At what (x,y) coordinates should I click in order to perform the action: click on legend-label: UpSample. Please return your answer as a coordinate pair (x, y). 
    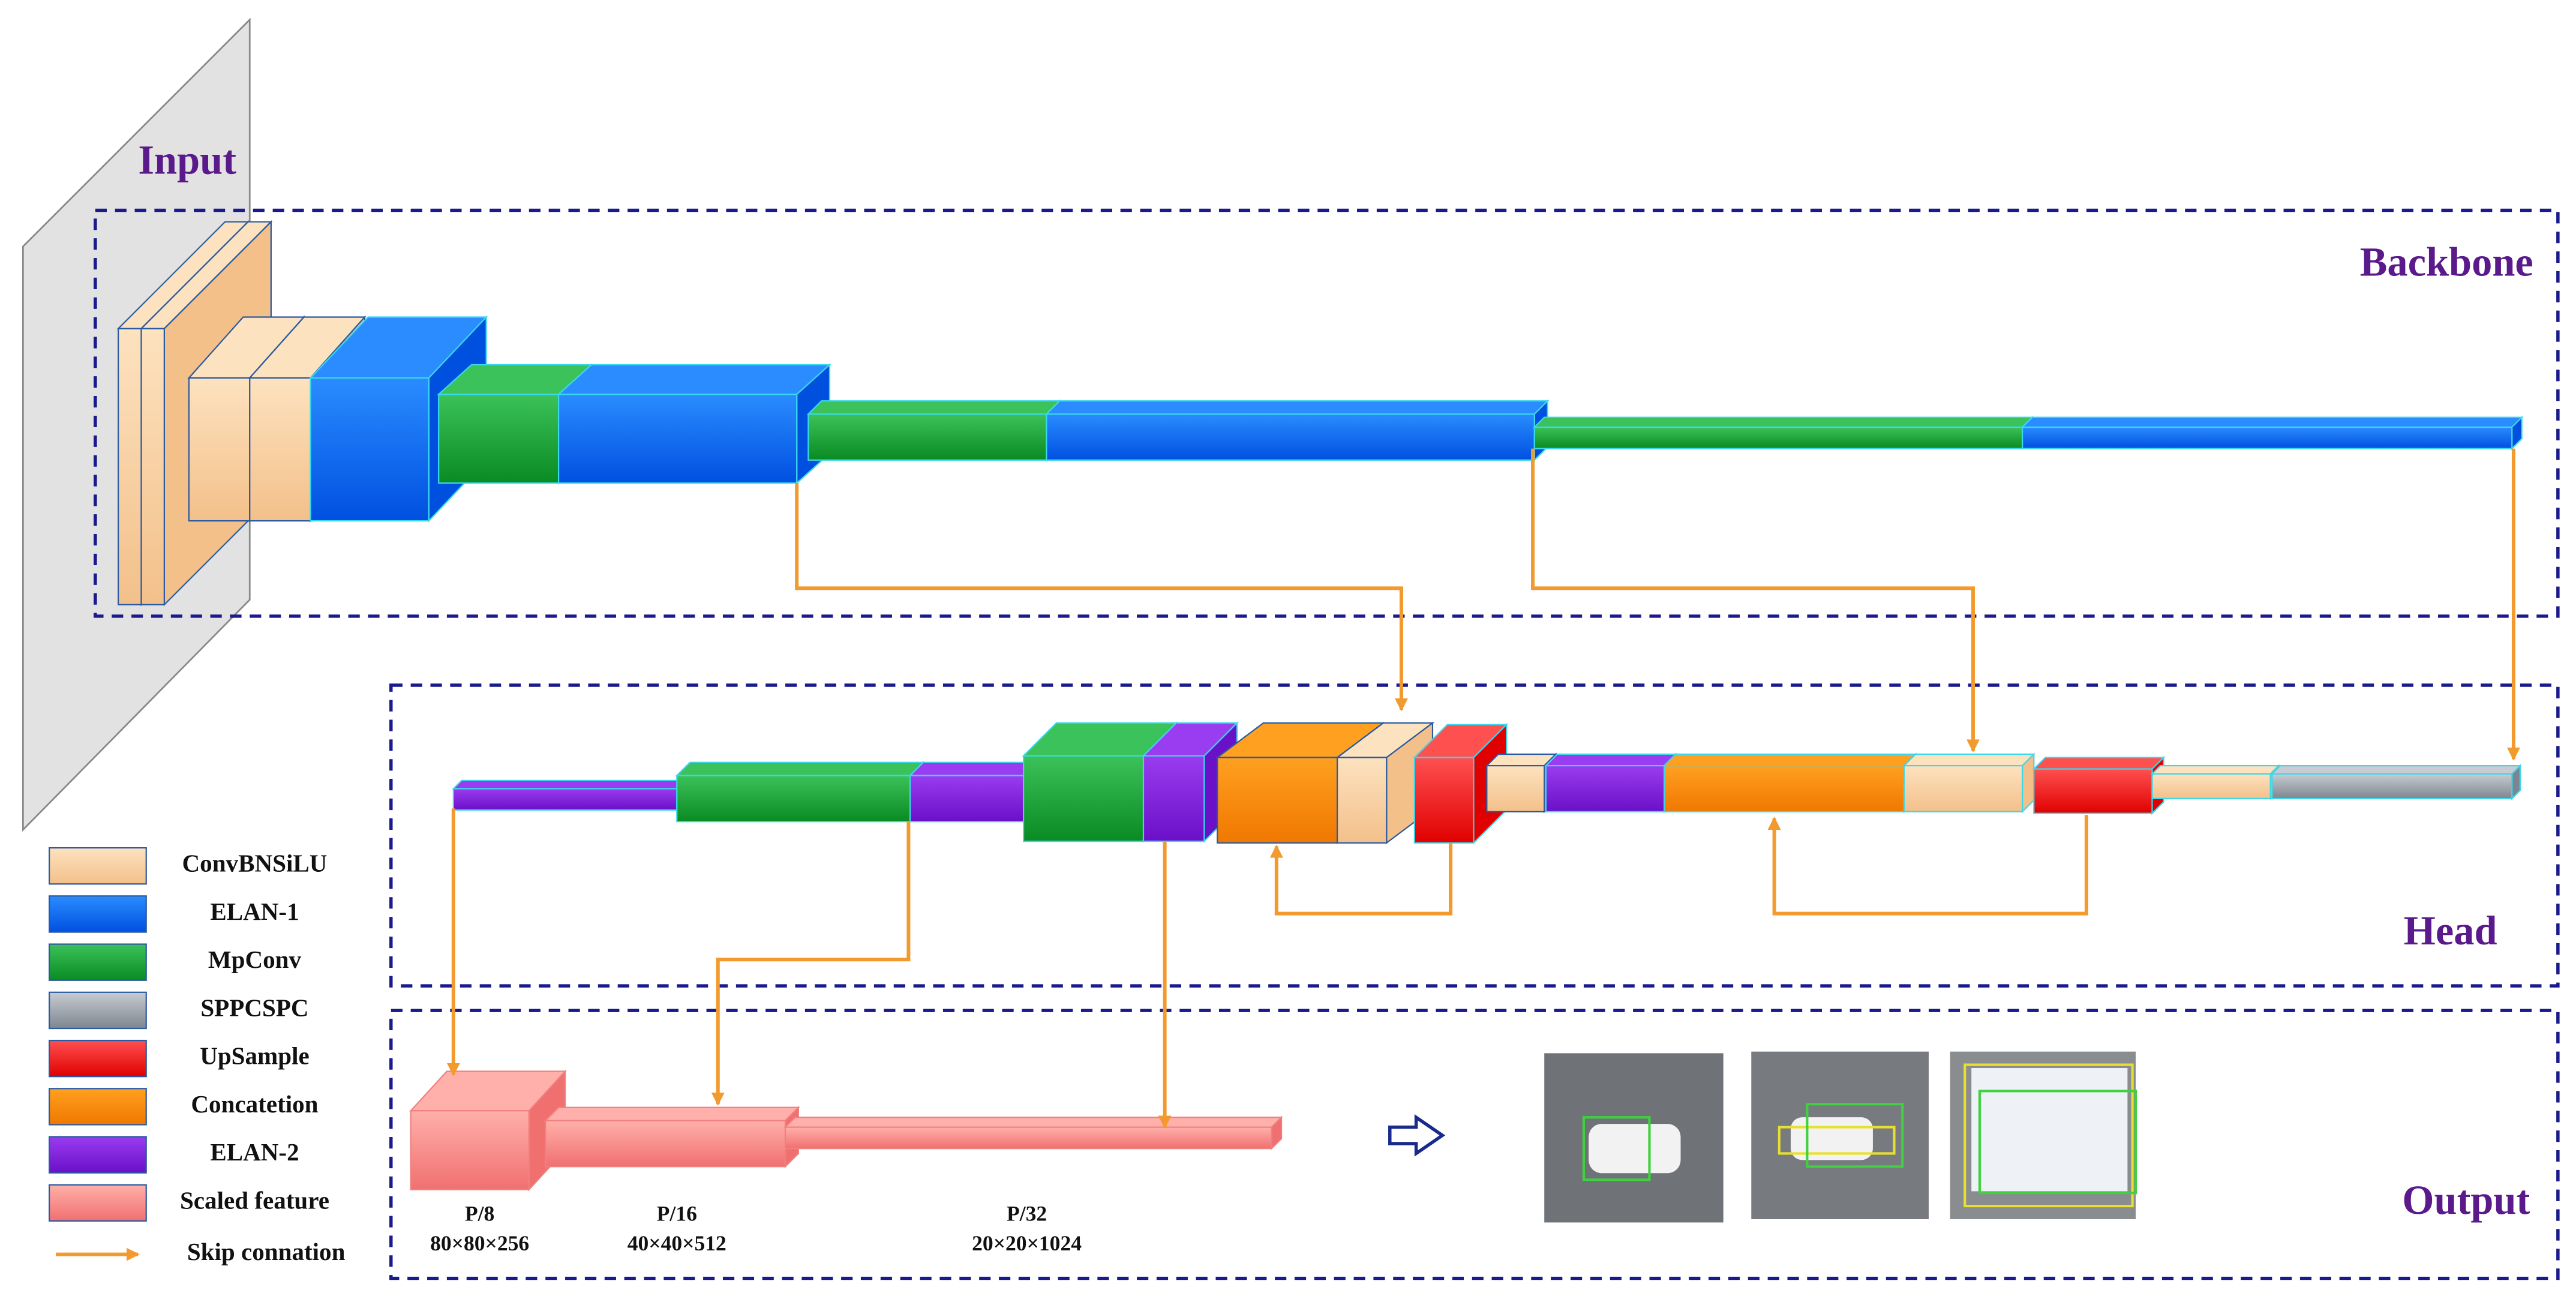
    Looking at the image, I should click on (255, 1056).